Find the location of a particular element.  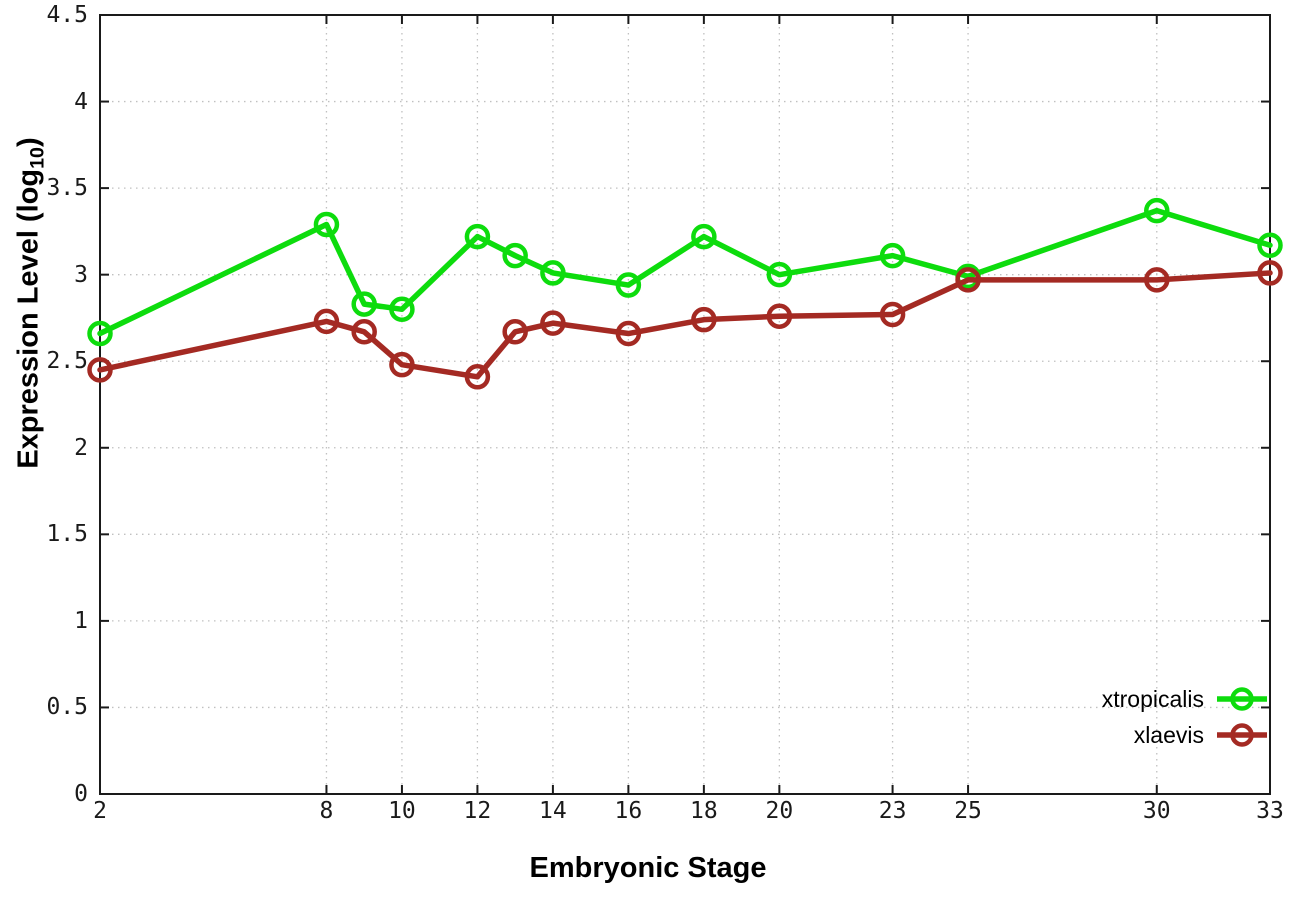

x-axis-label: Embryonic Stage is located at coordinates (648, 868).